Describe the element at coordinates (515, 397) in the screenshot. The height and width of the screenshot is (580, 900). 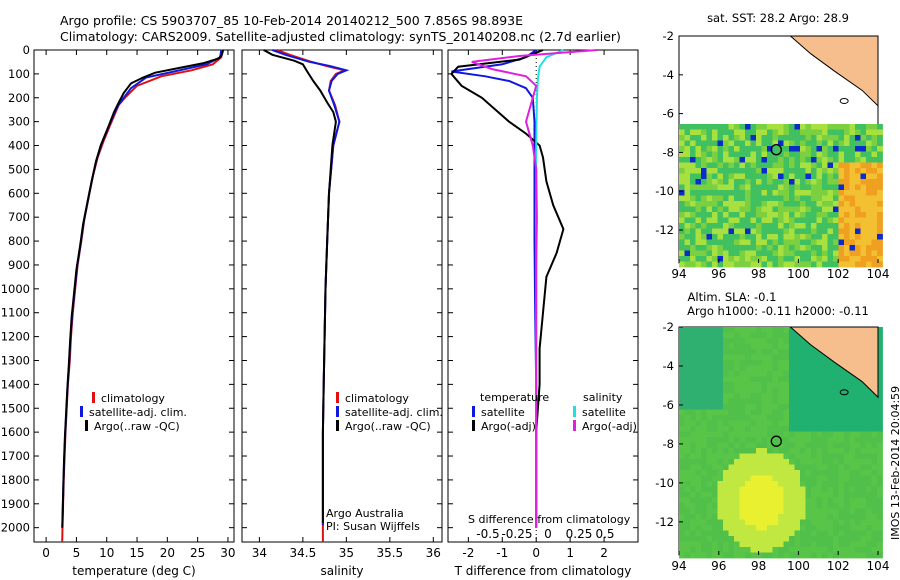
I see `legend-temperature-head: temperature` at that location.